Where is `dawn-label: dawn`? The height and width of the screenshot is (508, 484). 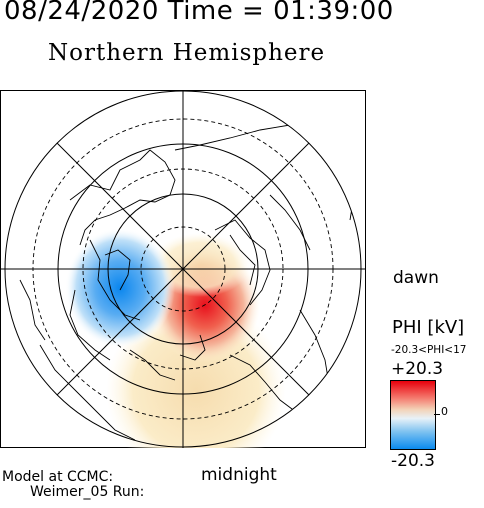 dawn-label: dawn is located at coordinates (416, 278).